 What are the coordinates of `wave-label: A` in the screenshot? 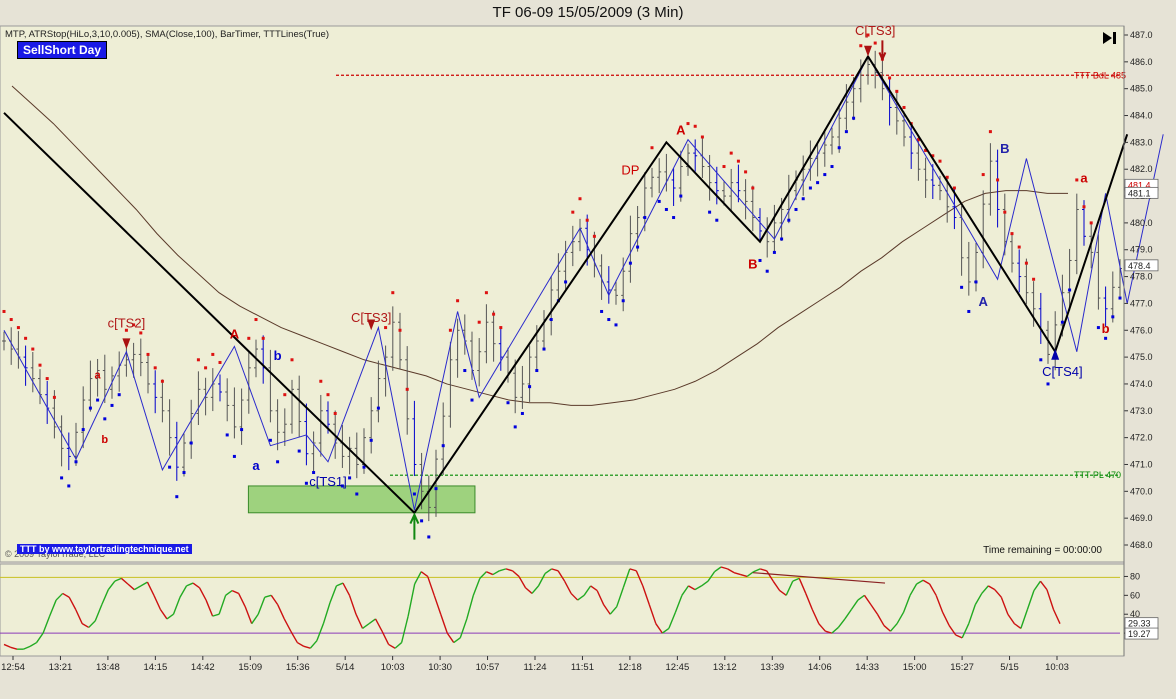 It's located at (681, 129).